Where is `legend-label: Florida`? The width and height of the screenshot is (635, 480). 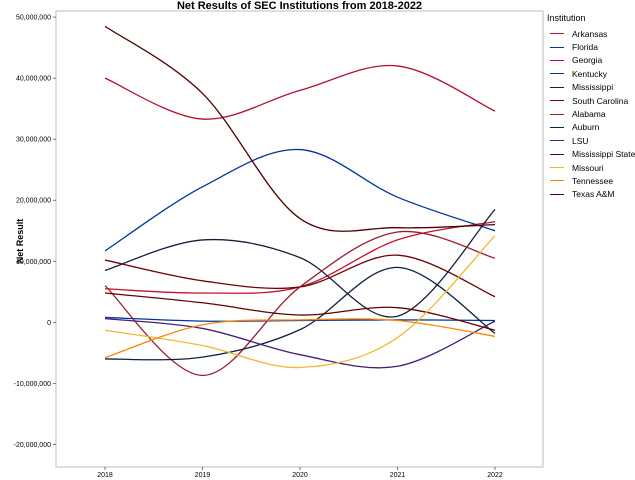 legend-label: Florida is located at coordinates (585, 47).